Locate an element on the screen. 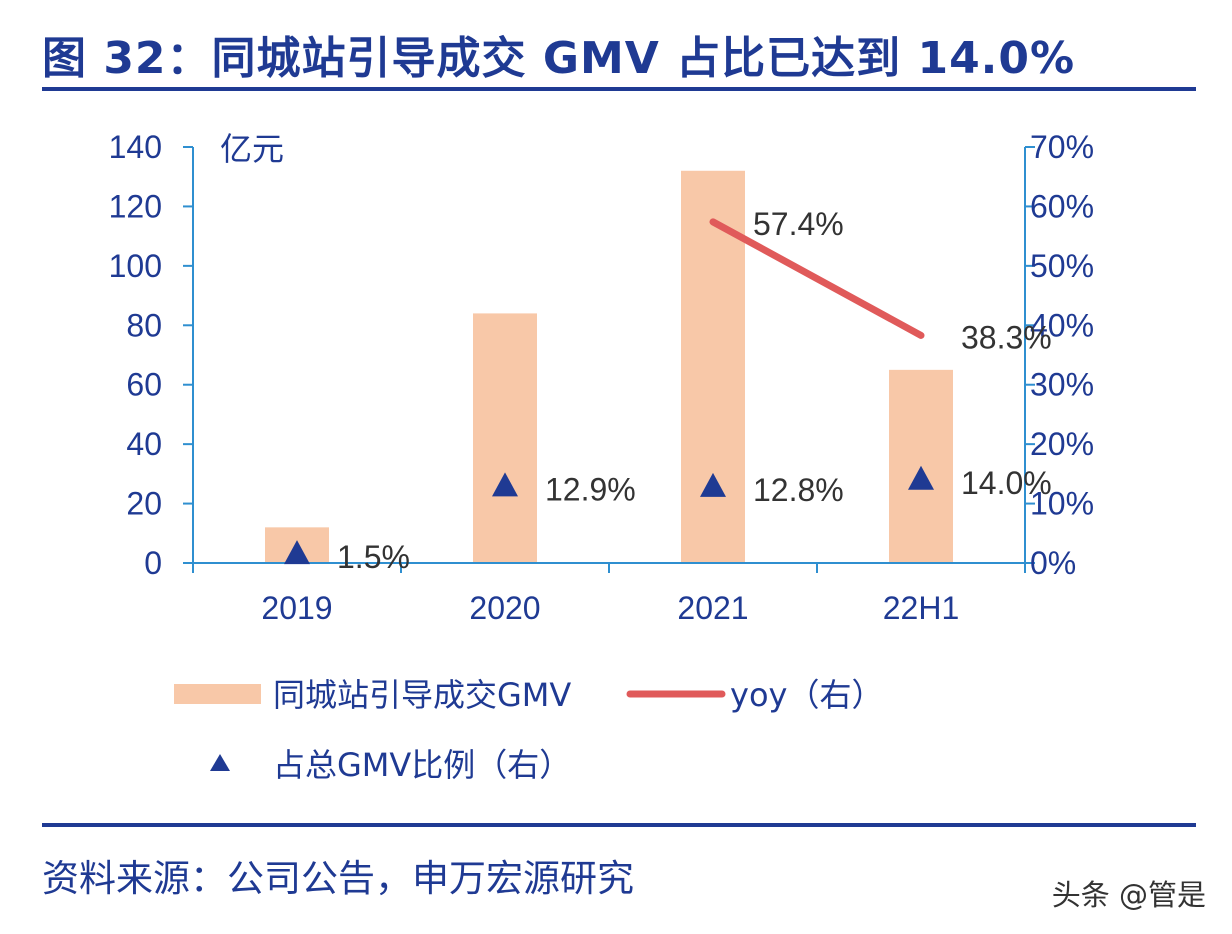 Image resolution: width=1232 pixels, height=934 pixels. chart-title: 图 32：同城站引导成交 GMV 占比已达到 14.0% is located at coordinates (559, 58).